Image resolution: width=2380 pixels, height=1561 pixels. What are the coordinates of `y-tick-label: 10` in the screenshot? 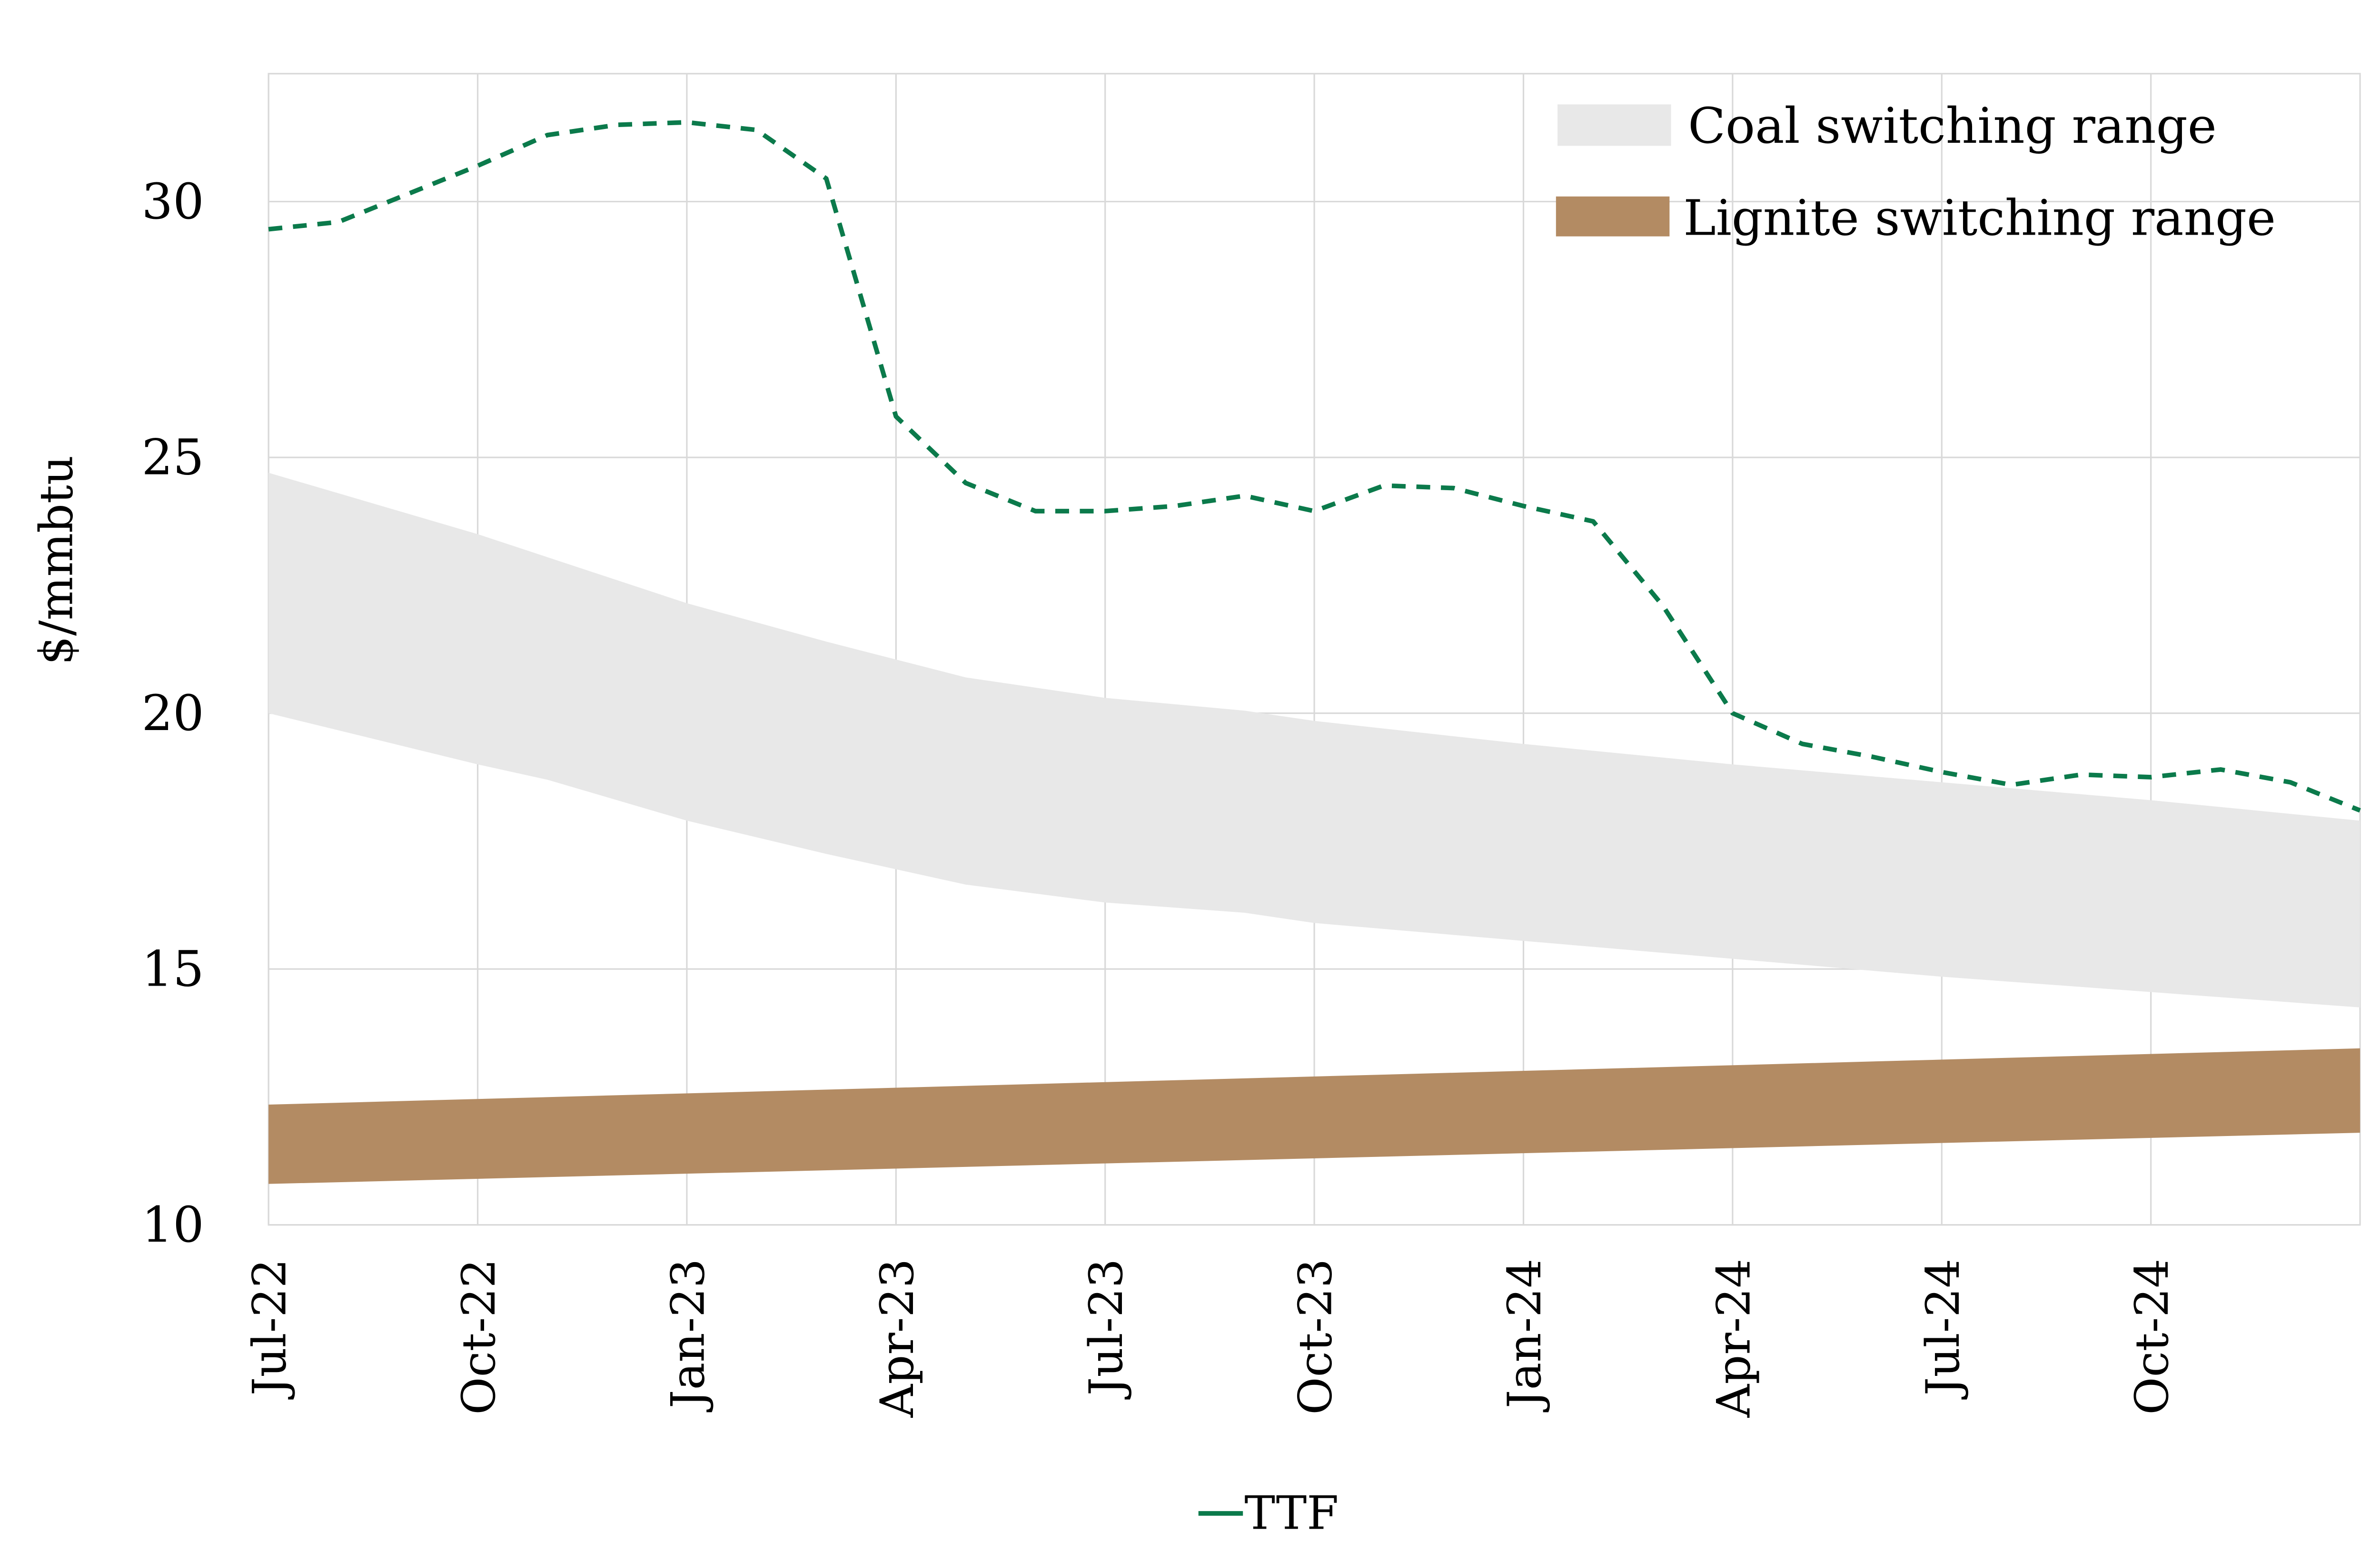 It's located at (172, 1225).